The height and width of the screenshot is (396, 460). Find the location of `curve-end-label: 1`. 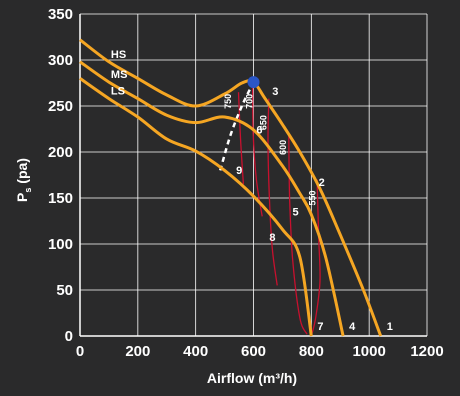

curve-end-label: 1 is located at coordinates (390, 327).